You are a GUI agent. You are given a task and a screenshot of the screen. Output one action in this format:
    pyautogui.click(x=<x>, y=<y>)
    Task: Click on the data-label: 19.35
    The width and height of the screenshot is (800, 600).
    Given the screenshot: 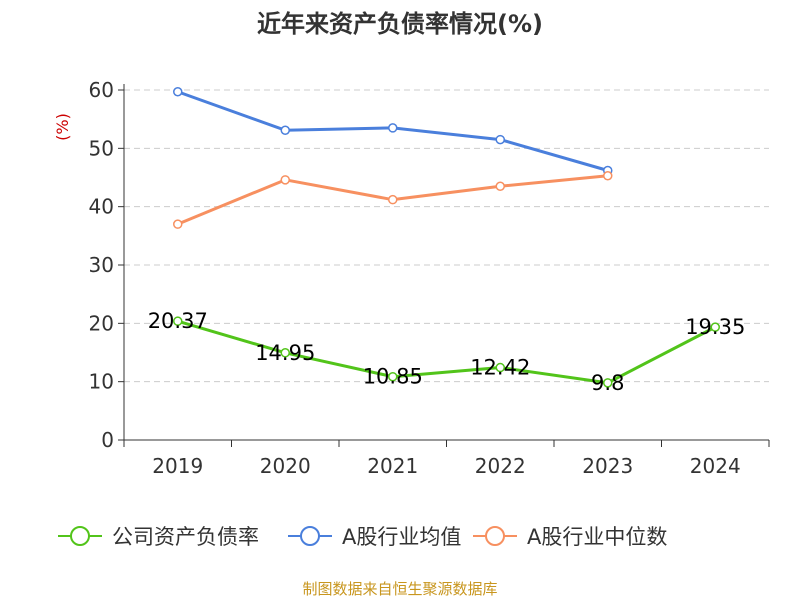 What is the action you would take?
    pyautogui.click(x=715, y=327)
    